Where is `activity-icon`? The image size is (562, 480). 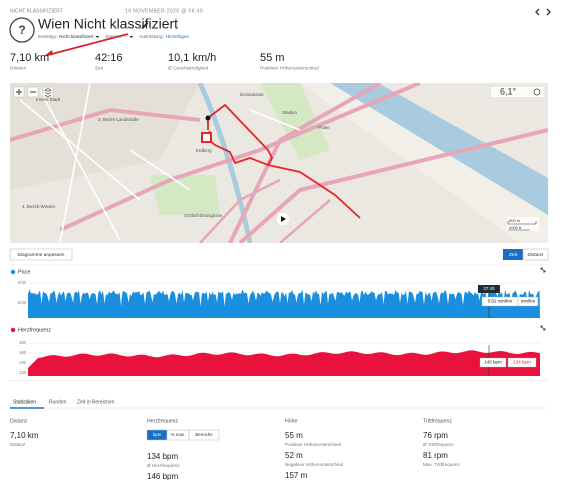
activity-icon is located at coordinates (22, 30).